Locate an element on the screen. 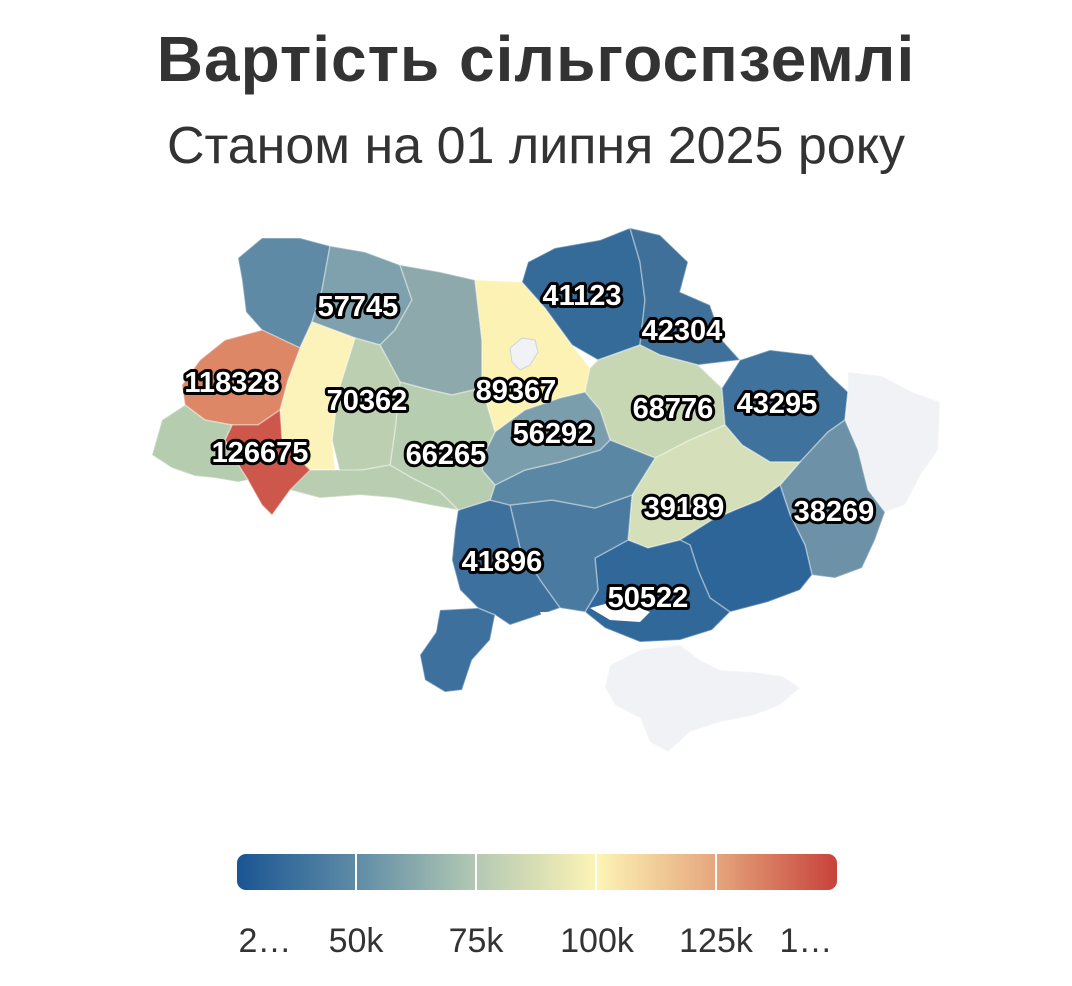  value-label-donetsk: 38269 is located at coordinates (834, 512).